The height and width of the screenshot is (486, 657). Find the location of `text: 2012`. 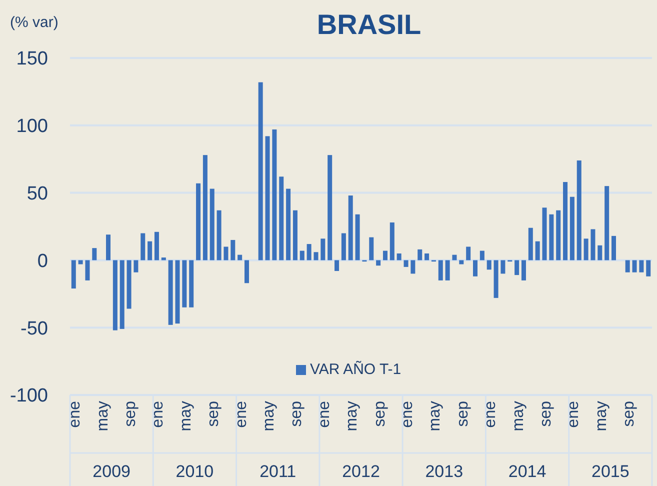

text: 2012 is located at coordinates (361, 471).